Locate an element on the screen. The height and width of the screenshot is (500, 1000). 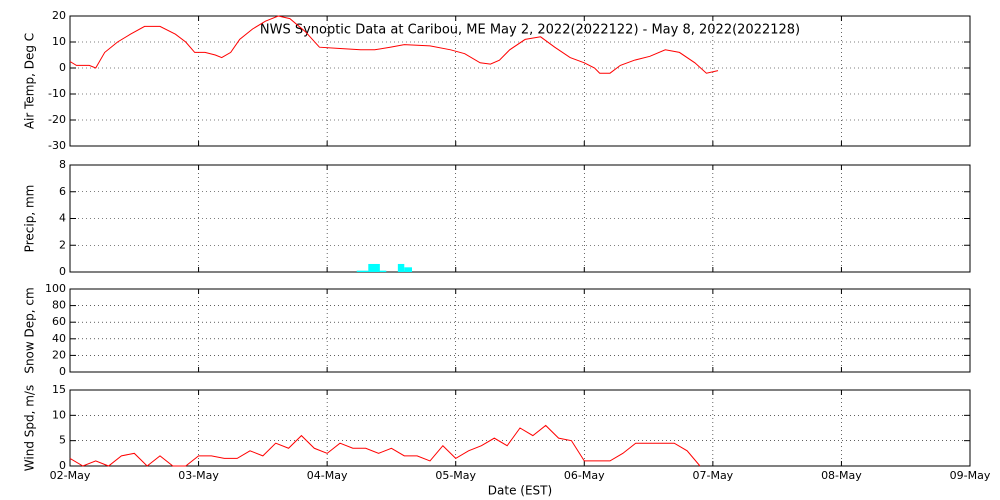
x-tick-label: 02-May is located at coordinates (70, 475).